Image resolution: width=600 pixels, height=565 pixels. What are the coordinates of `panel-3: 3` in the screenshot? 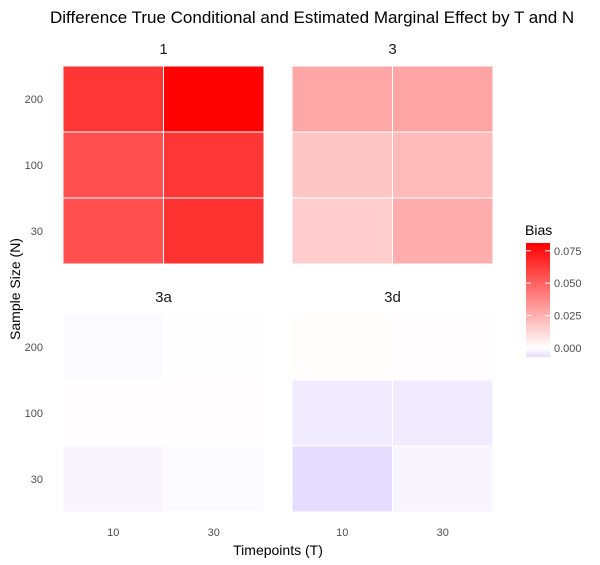 It's located at (392, 153).